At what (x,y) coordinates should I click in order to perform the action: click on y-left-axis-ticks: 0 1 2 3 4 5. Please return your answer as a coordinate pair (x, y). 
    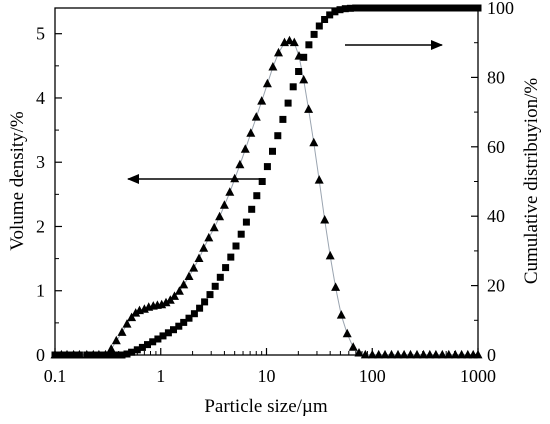
    Looking at the image, I should click on (49, 194).